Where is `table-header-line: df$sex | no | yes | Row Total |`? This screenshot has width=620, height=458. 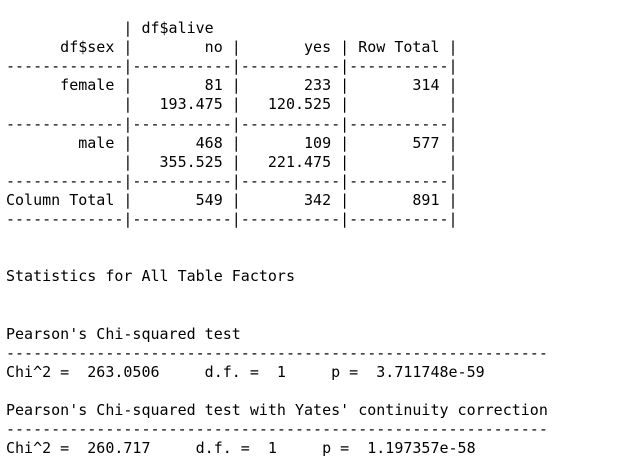
table-header-line: df$sex | no | yes | Row Total | is located at coordinates (232, 47).